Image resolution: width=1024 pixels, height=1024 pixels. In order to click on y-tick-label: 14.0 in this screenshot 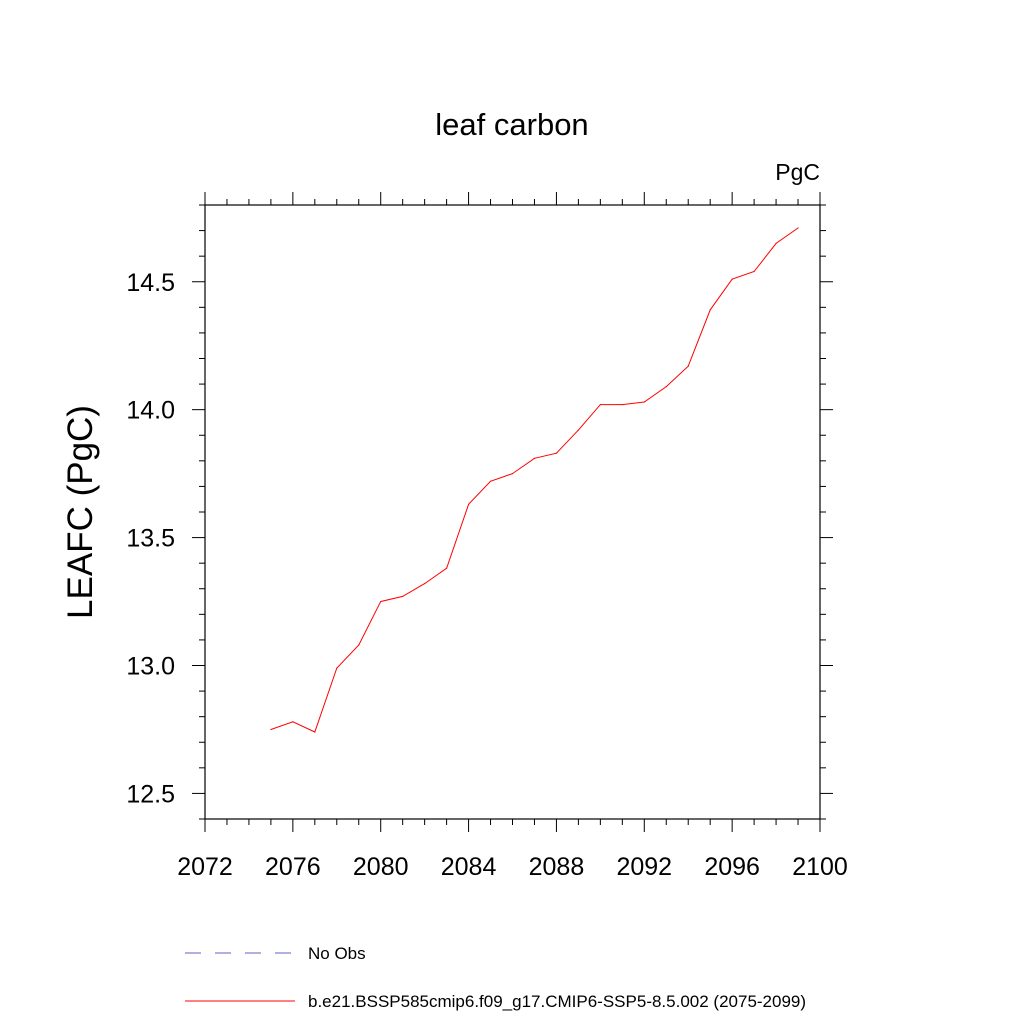, I will do `click(150, 411)`.